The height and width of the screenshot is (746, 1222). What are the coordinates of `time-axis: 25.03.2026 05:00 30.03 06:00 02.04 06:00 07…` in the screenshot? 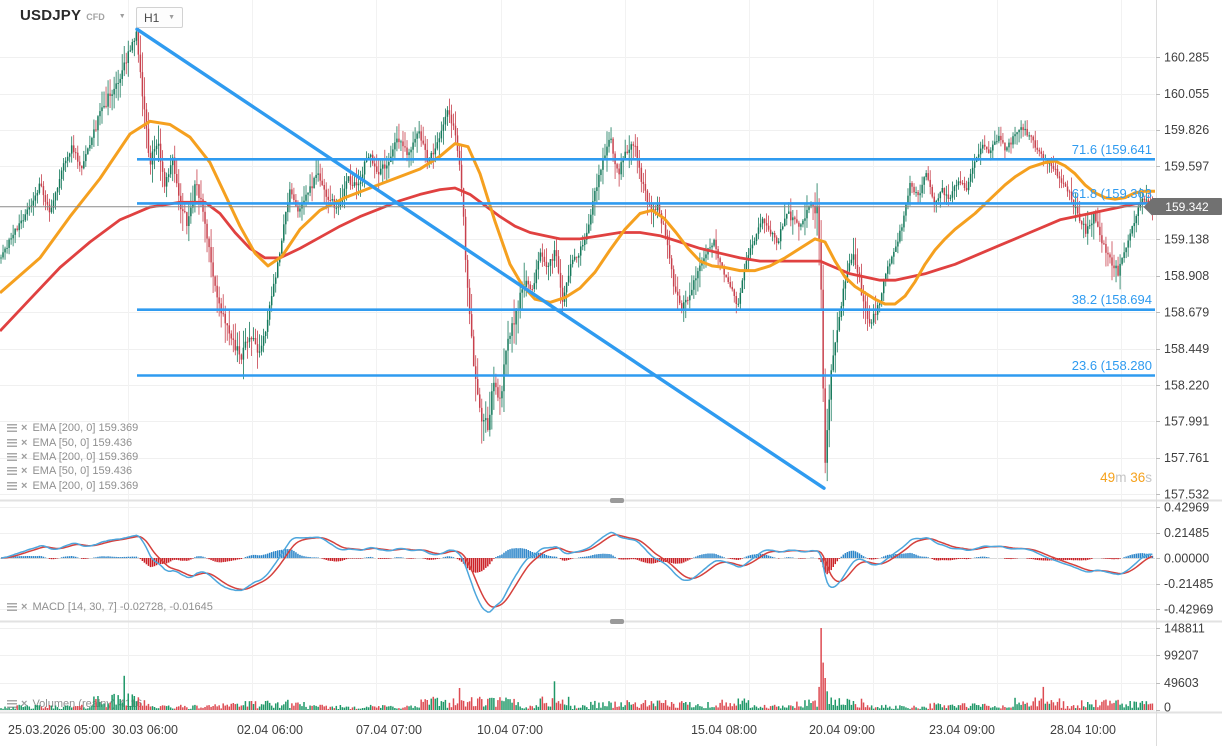 It's located at (562, 730).